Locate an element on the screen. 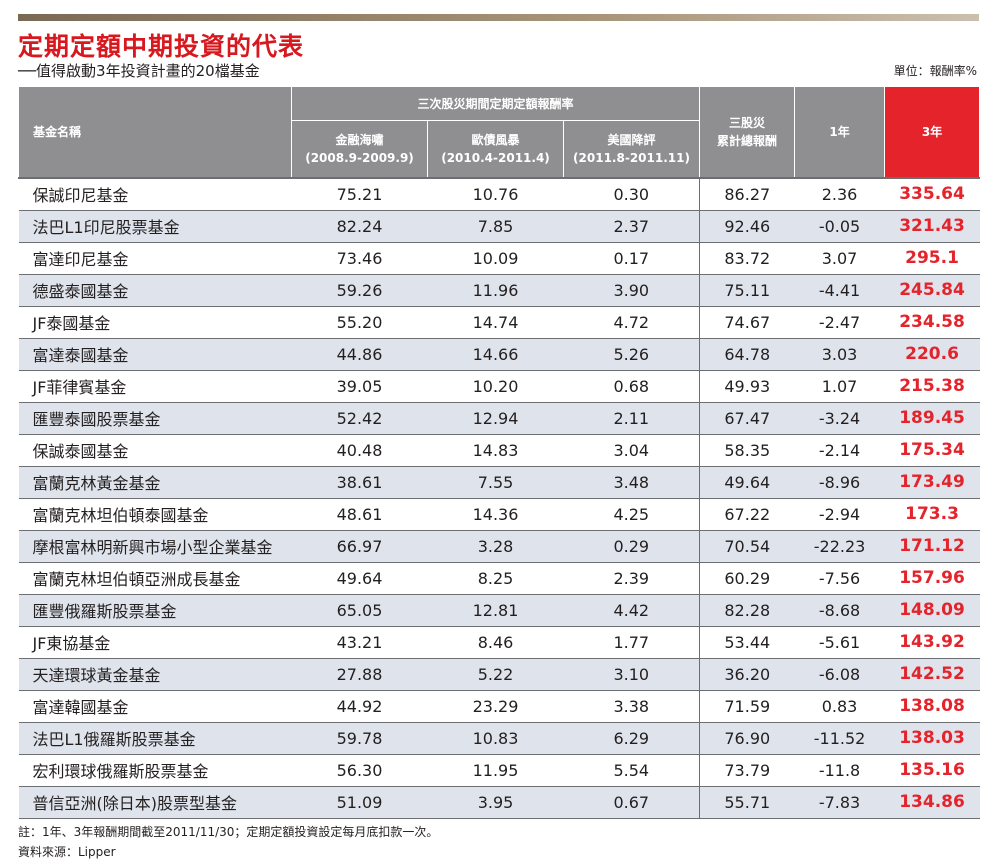 This screenshot has height=866, width=995. fund-name-cell: 匯豐俄羅斯股票基金 is located at coordinates (155, 610).